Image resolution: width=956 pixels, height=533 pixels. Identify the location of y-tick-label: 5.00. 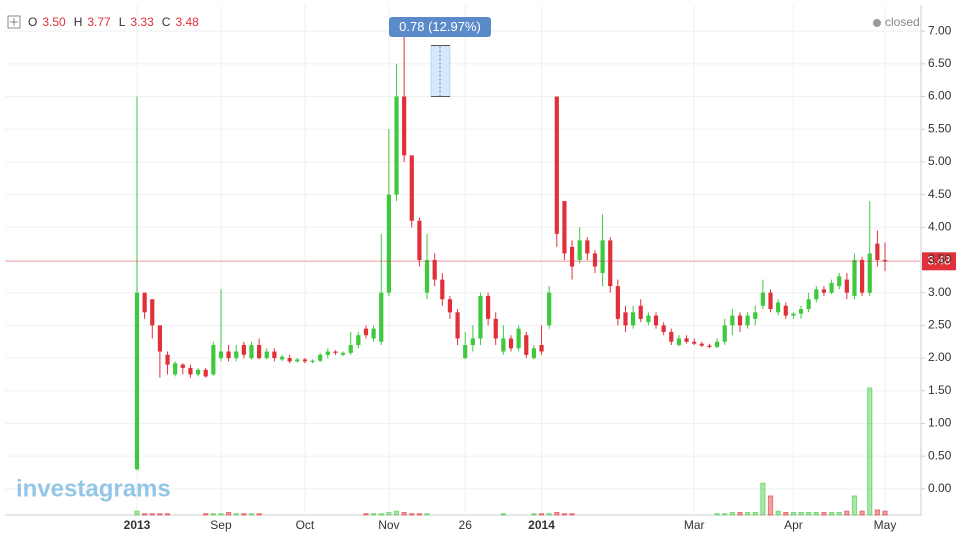
(940, 161).